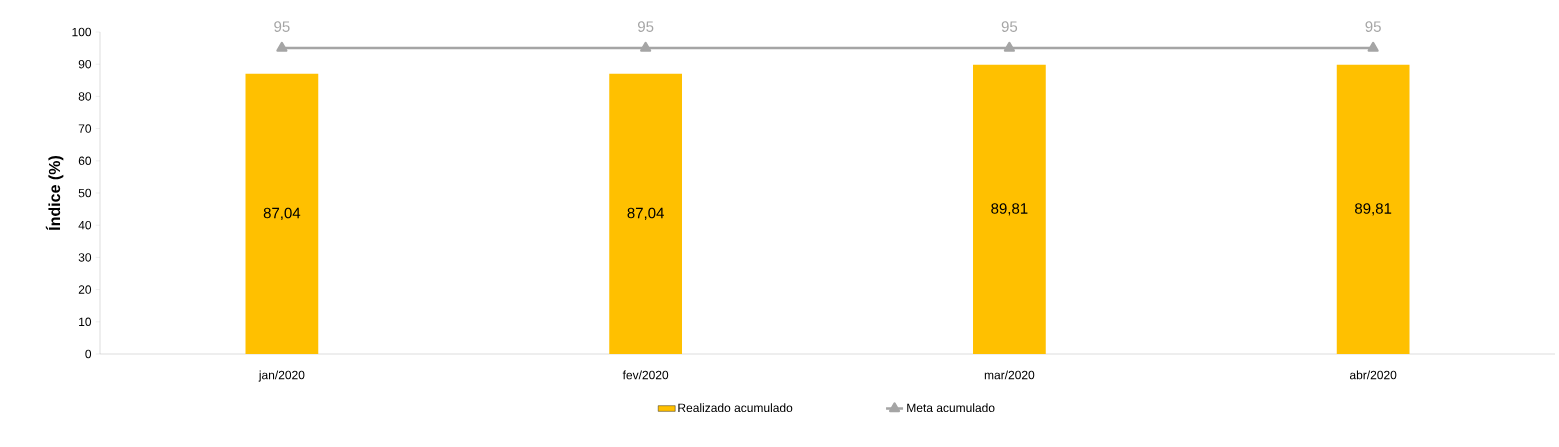  I want to click on y-tick-label: 40, so click(85, 225).